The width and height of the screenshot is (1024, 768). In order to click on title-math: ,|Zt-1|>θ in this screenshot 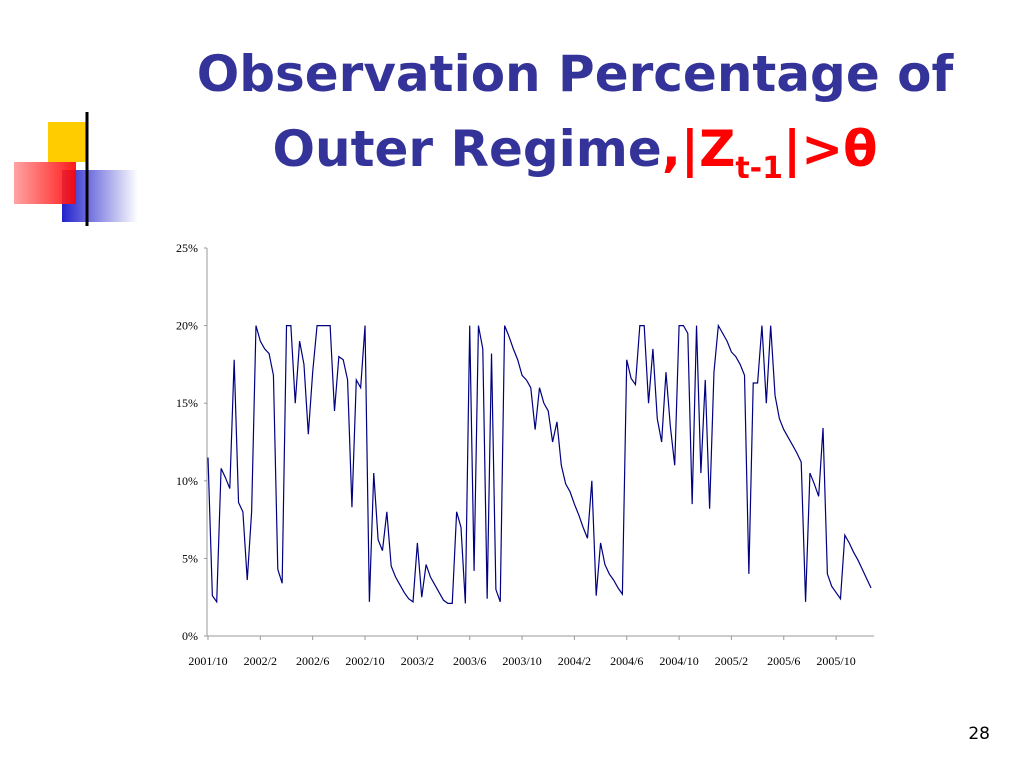, I will do `click(769, 153)`.